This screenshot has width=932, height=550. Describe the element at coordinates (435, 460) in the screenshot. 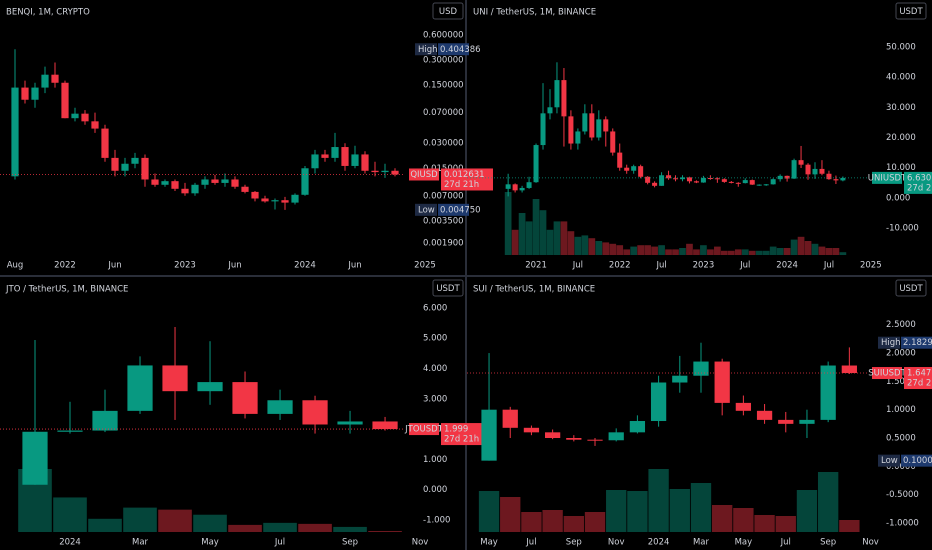

I see `y-tick-label: 1.000` at that location.